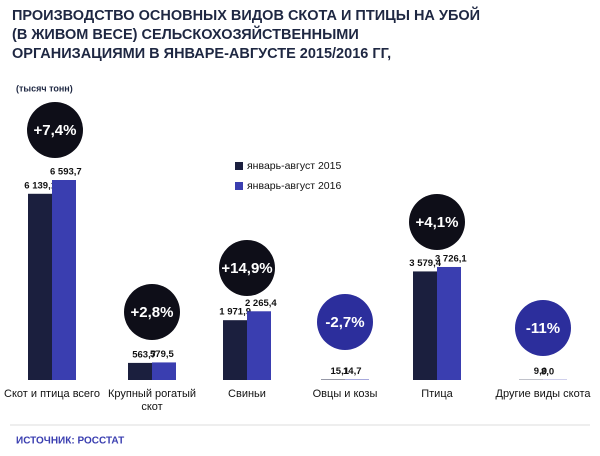 This screenshot has width=600, height=456. What do you see at coordinates (70, 441) in the screenshot?
I see `source: ИСТОЧНИК: РОССТАТ` at bounding box center [70, 441].